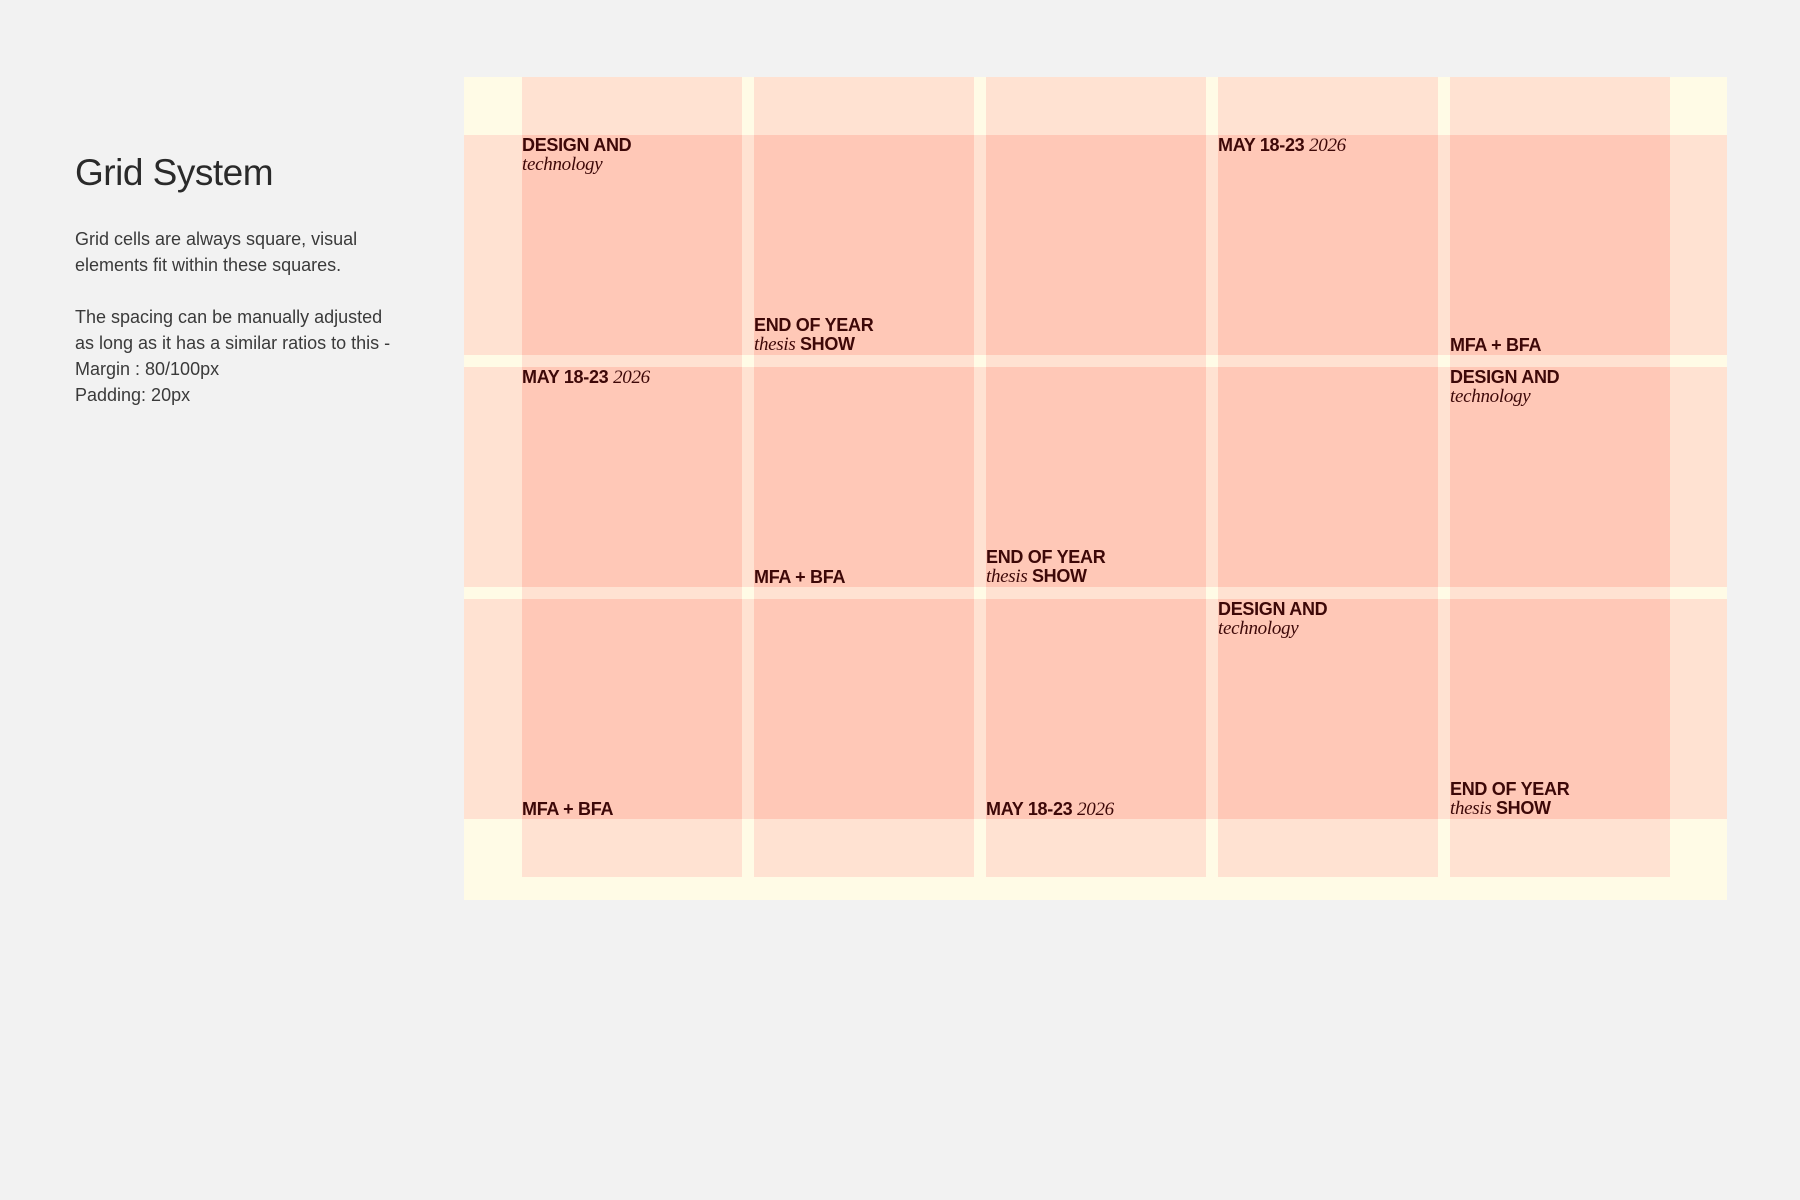  What do you see at coordinates (133, 395) in the screenshot?
I see `padding-spec: Padding: 20px` at bounding box center [133, 395].